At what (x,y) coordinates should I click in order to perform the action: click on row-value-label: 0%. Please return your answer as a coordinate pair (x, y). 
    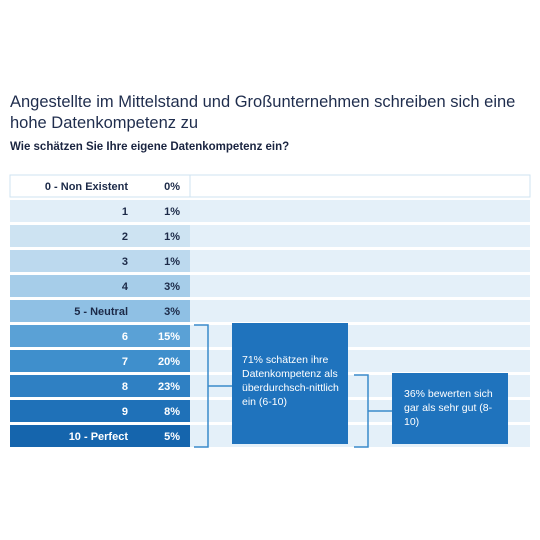
    Looking at the image, I should click on (172, 187).